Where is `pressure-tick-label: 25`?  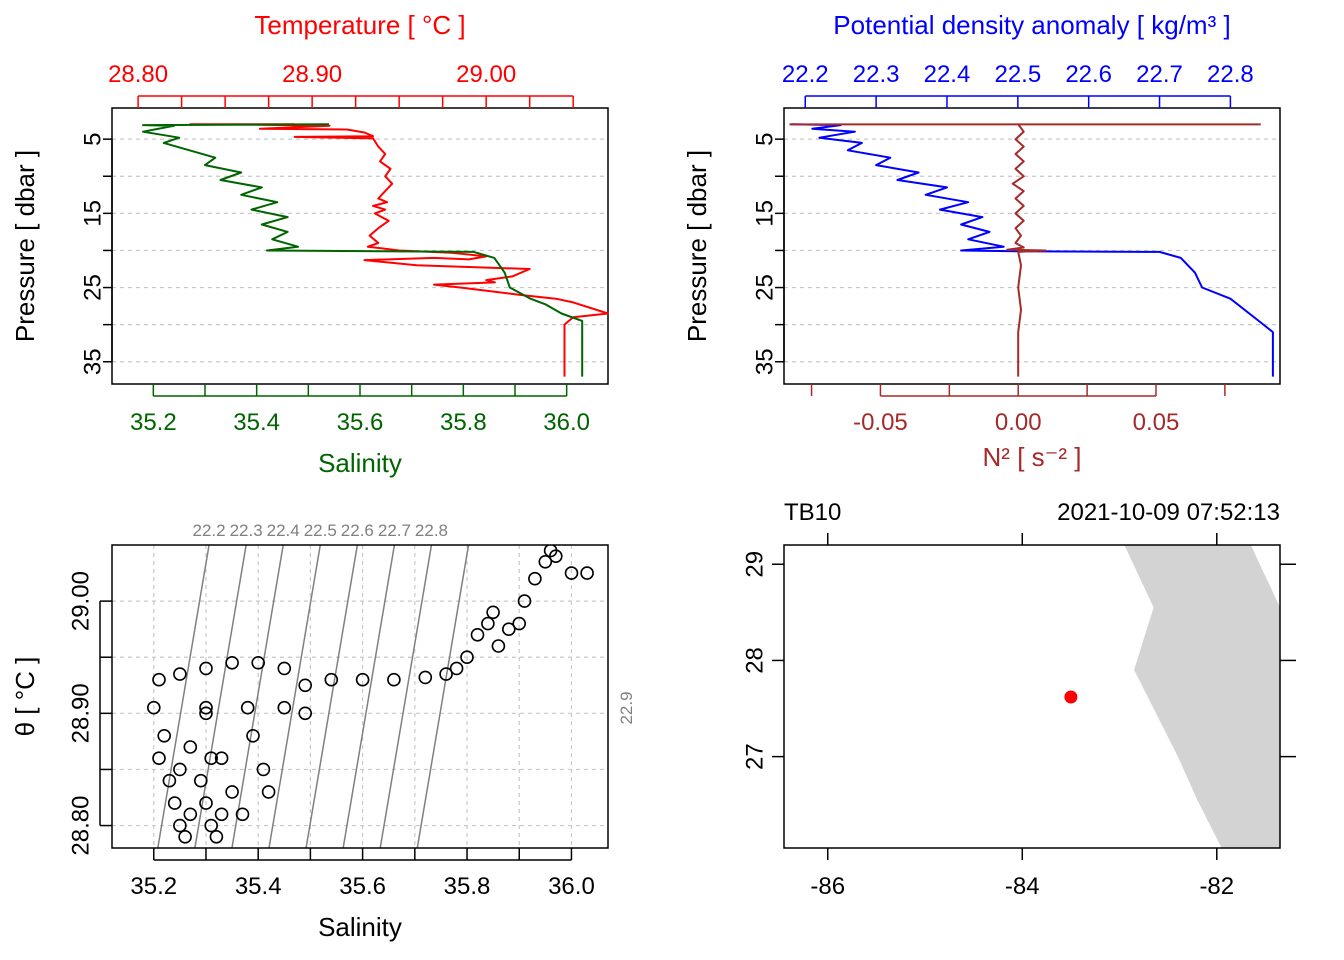
pressure-tick-label: 25 is located at coordinates (92, 287).